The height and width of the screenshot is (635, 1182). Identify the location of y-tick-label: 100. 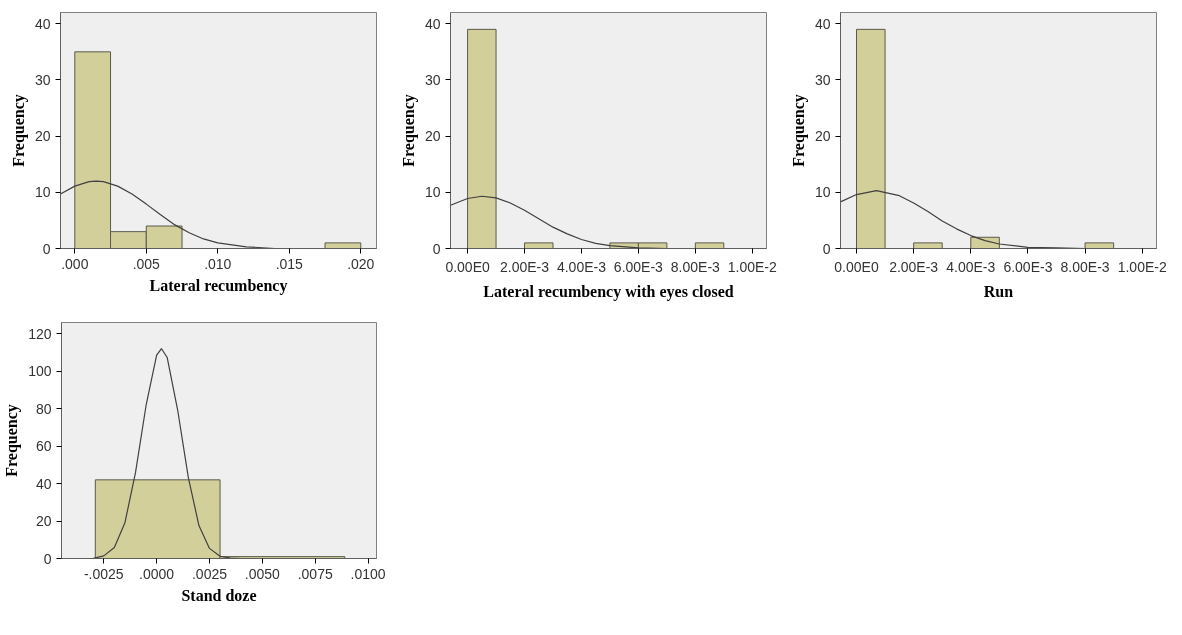
(40, 371).